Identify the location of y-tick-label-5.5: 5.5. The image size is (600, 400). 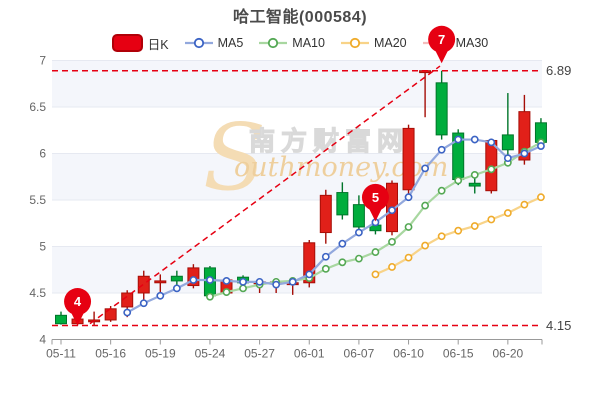
(37, 200).